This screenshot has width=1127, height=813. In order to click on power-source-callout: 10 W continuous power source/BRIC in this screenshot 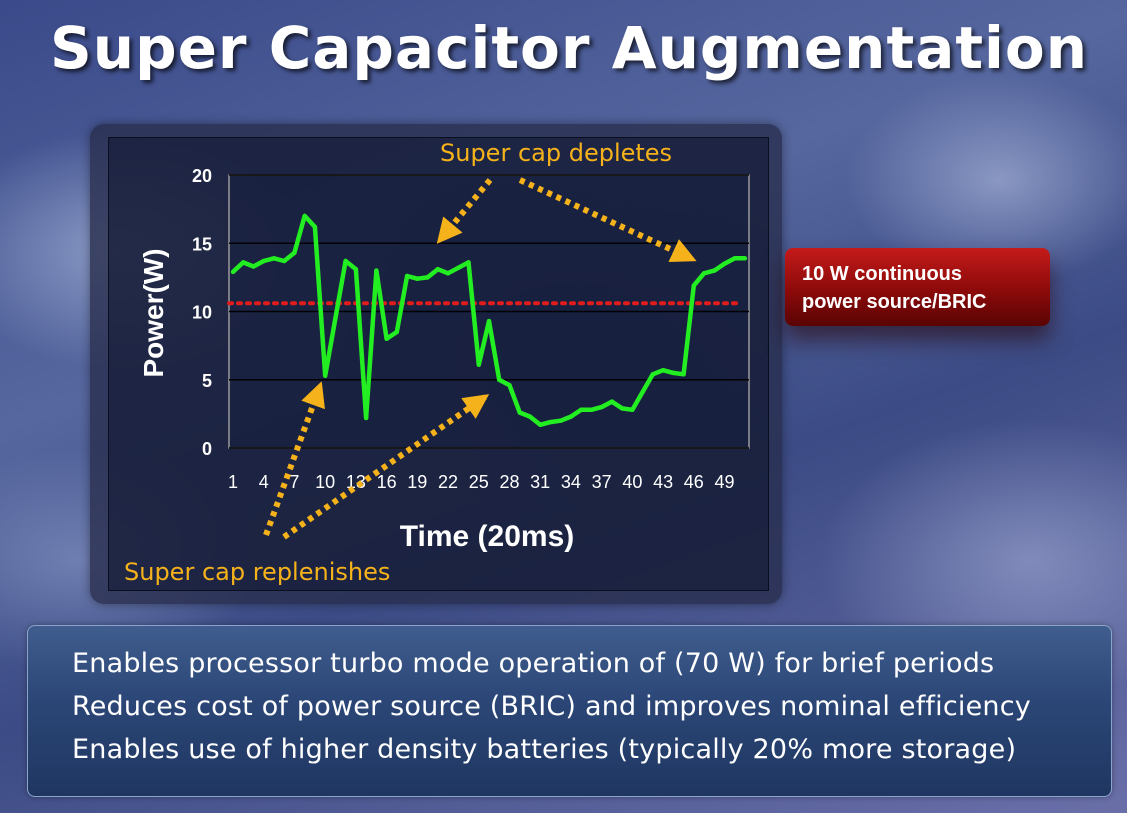, I will do `click(917, 287)`.